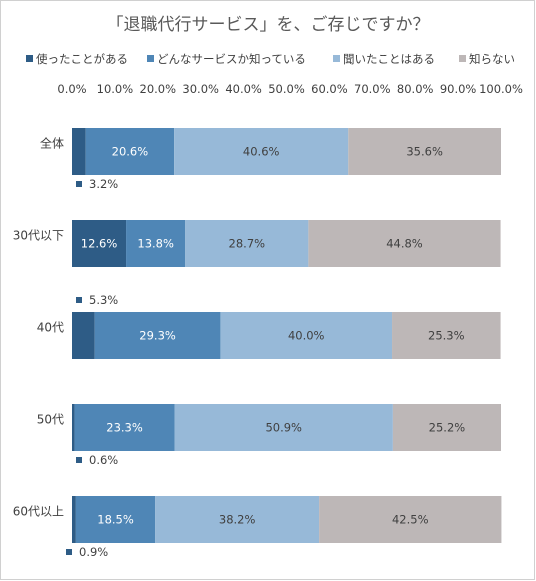  What do you see at coordinates (103, 184) in the screenshot?
I see `data-label: 3.2%` at bounding box center [103, 184].